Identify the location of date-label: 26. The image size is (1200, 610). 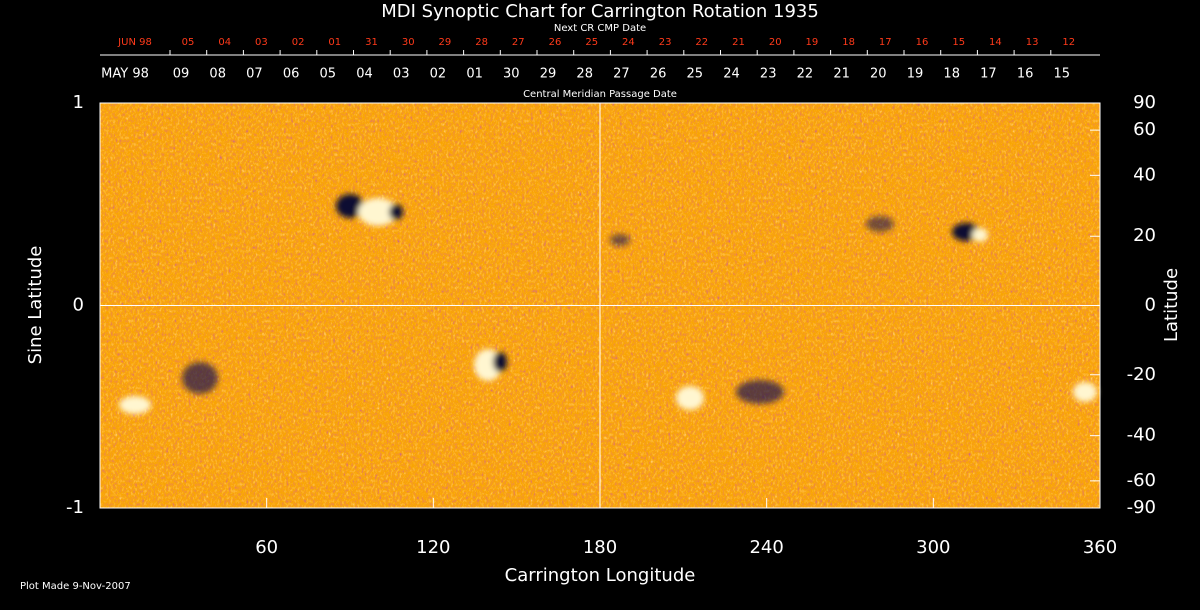
(658, 74).